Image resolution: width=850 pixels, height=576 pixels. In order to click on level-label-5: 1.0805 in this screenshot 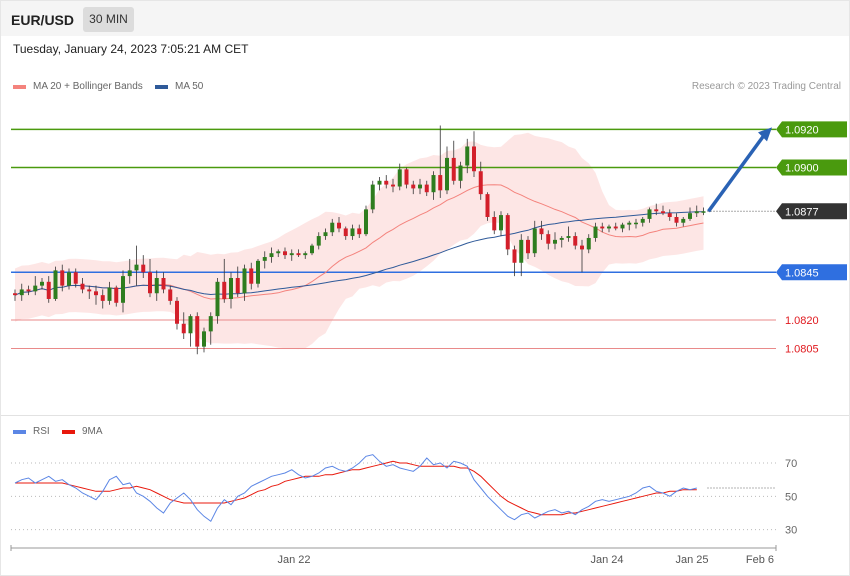, I will do `click(802, 350)`.